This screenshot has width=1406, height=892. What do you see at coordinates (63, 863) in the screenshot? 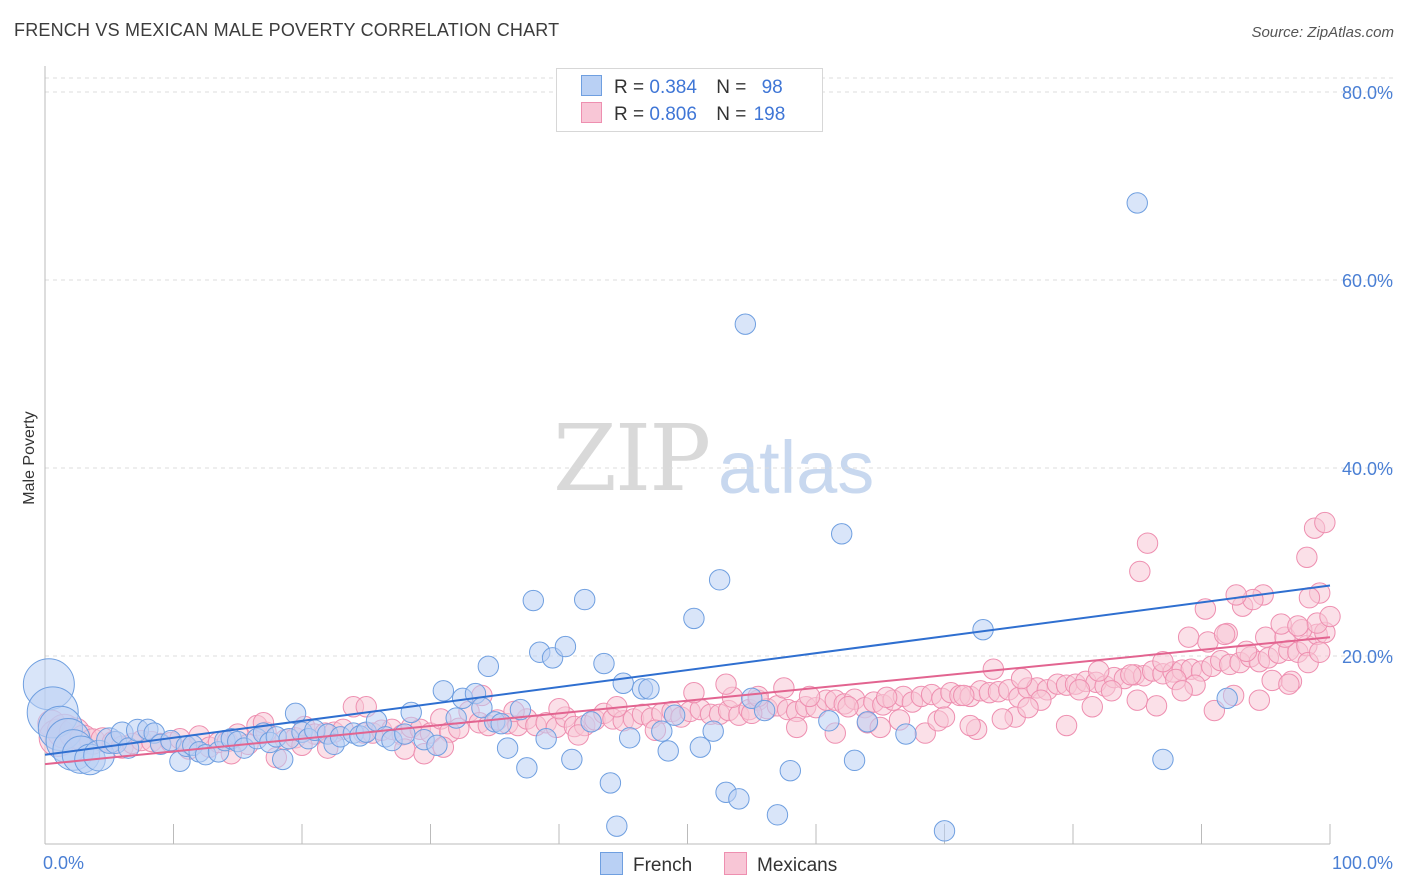
I see `x-tick-label: 0.0%` at bounding box center [63, 863].